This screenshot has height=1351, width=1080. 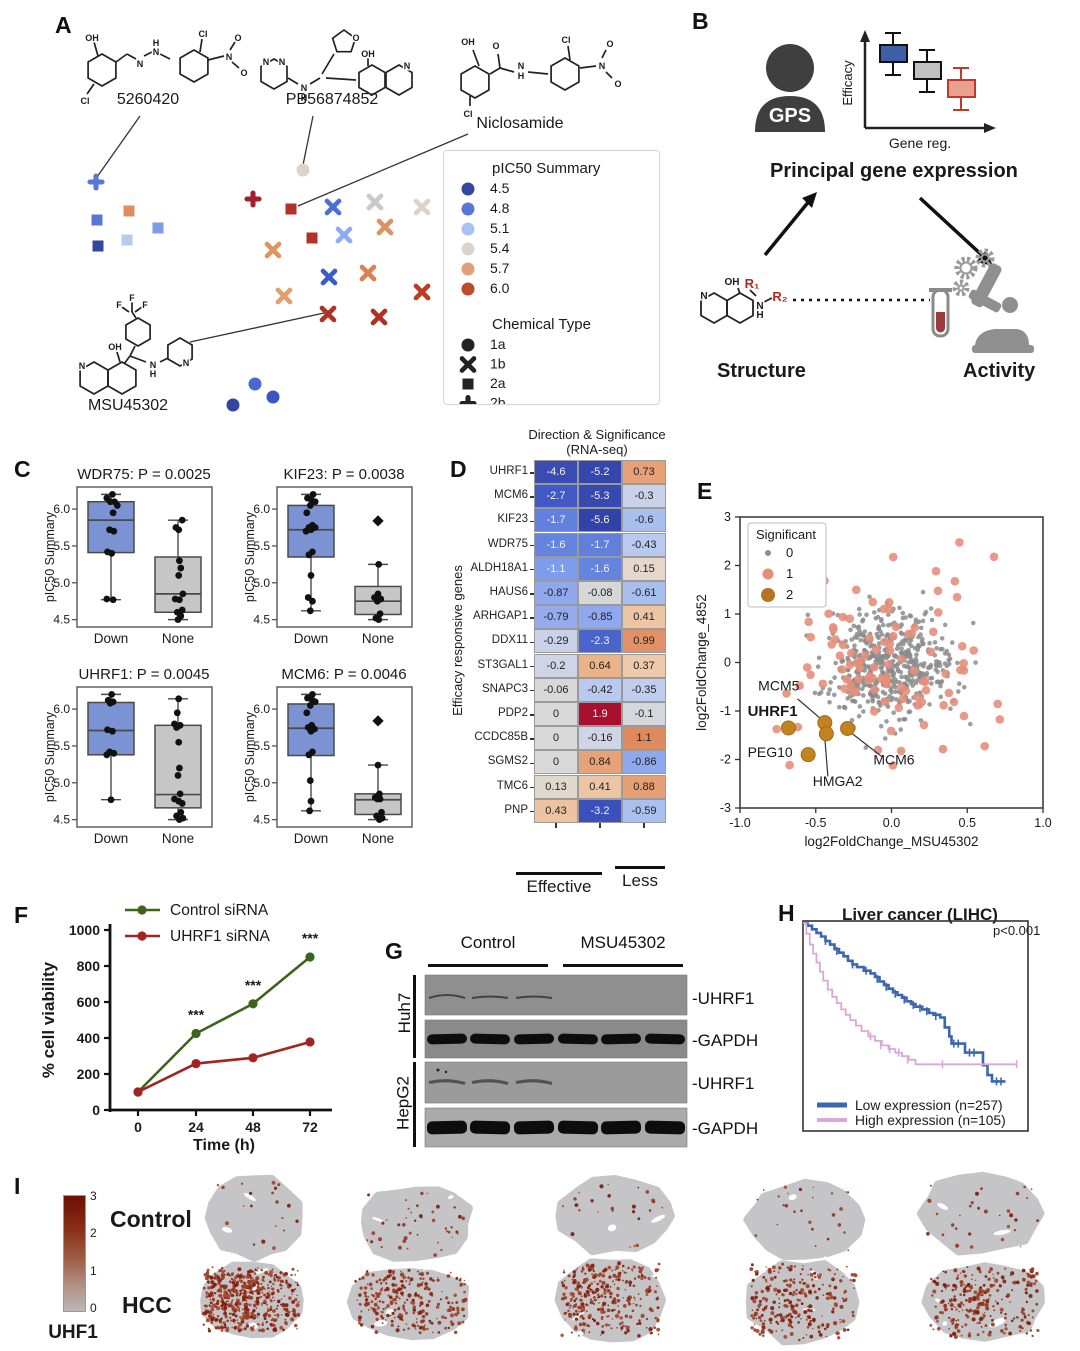 I want to click on svg-text: 1, so click(x=727, y=614).